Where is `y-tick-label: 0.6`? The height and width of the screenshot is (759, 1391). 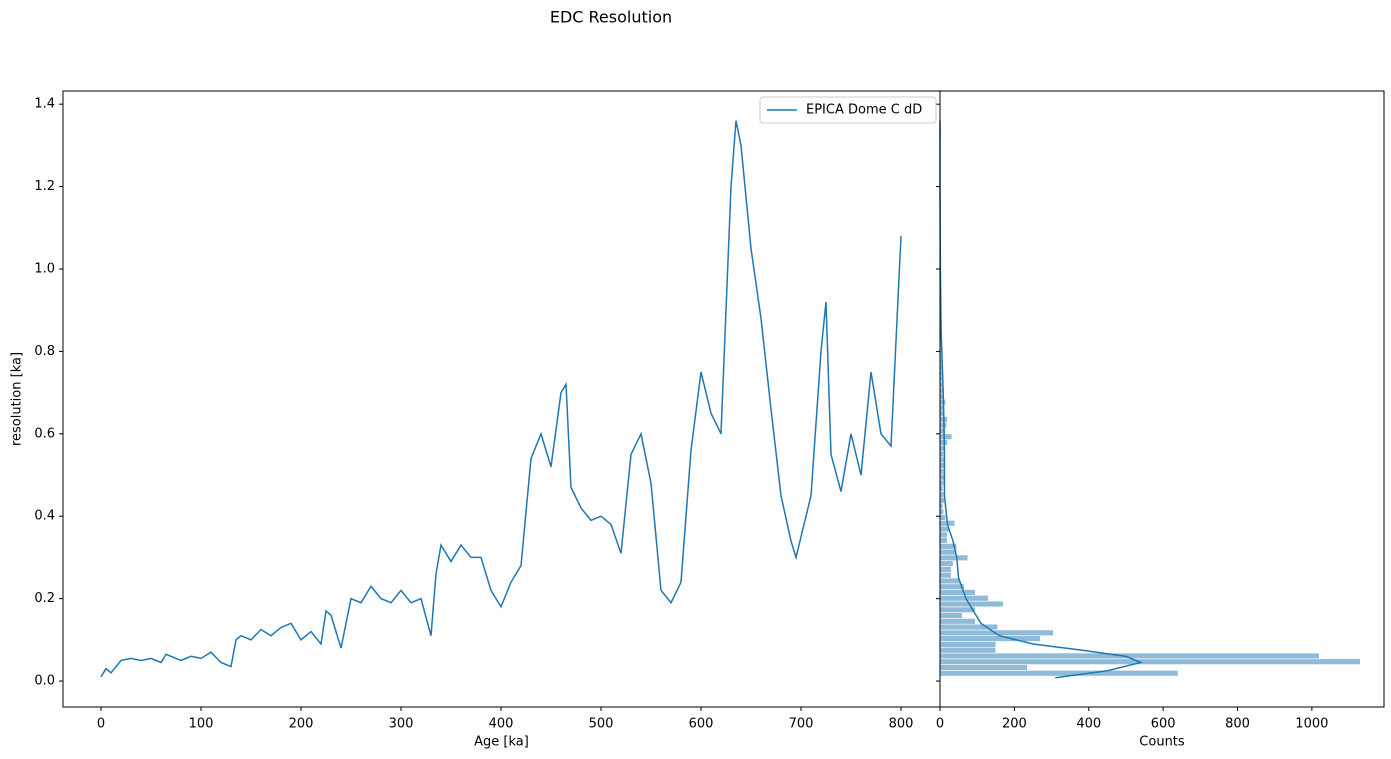
y-tick-label: 0.6 is located at coordinates (44, 433).